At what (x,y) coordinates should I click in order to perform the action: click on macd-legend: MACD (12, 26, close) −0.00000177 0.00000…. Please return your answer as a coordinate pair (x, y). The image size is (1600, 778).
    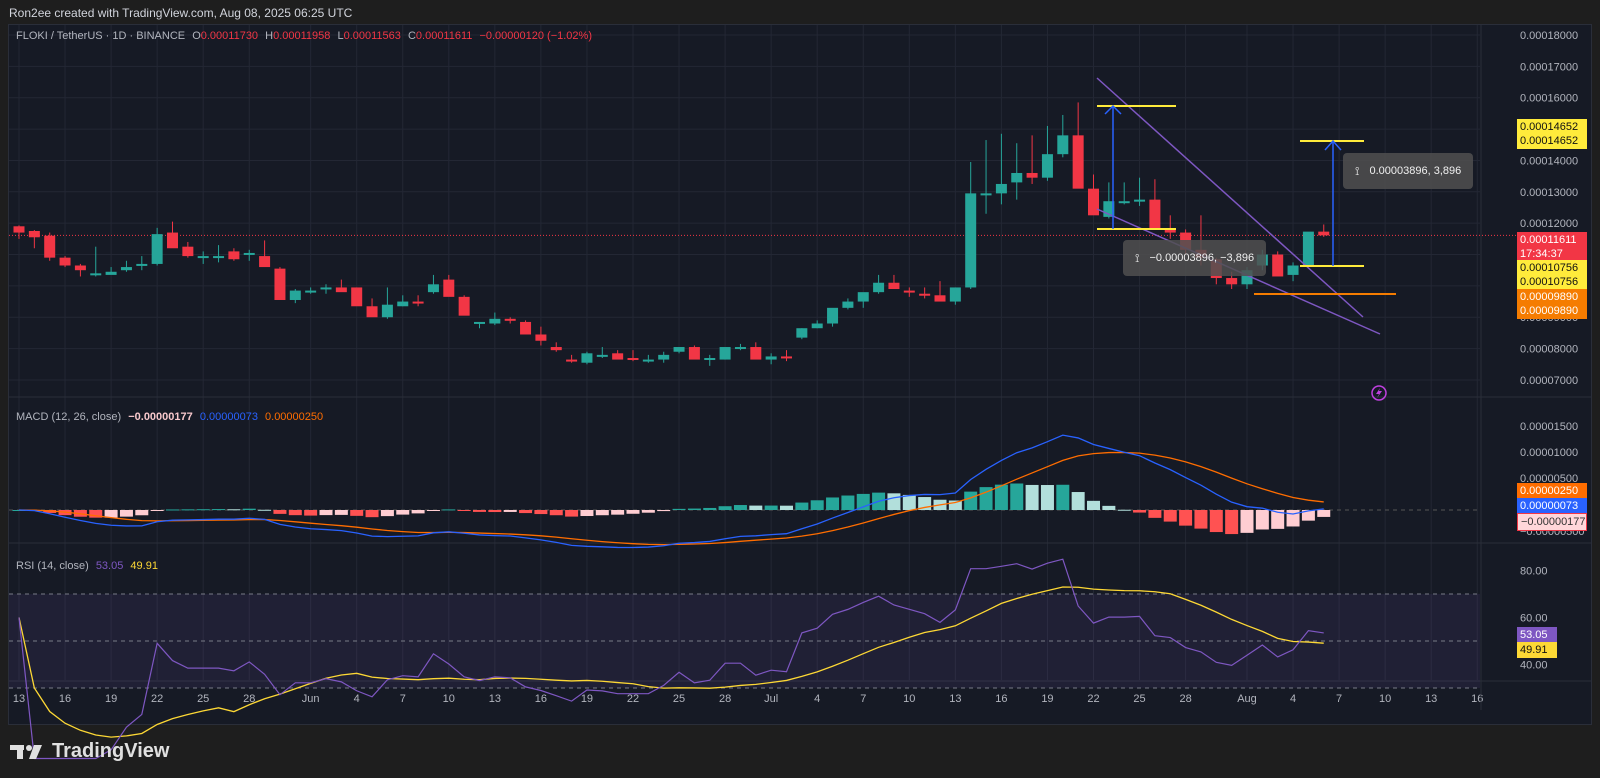
    Looking at the image, I should click on (171, 417).